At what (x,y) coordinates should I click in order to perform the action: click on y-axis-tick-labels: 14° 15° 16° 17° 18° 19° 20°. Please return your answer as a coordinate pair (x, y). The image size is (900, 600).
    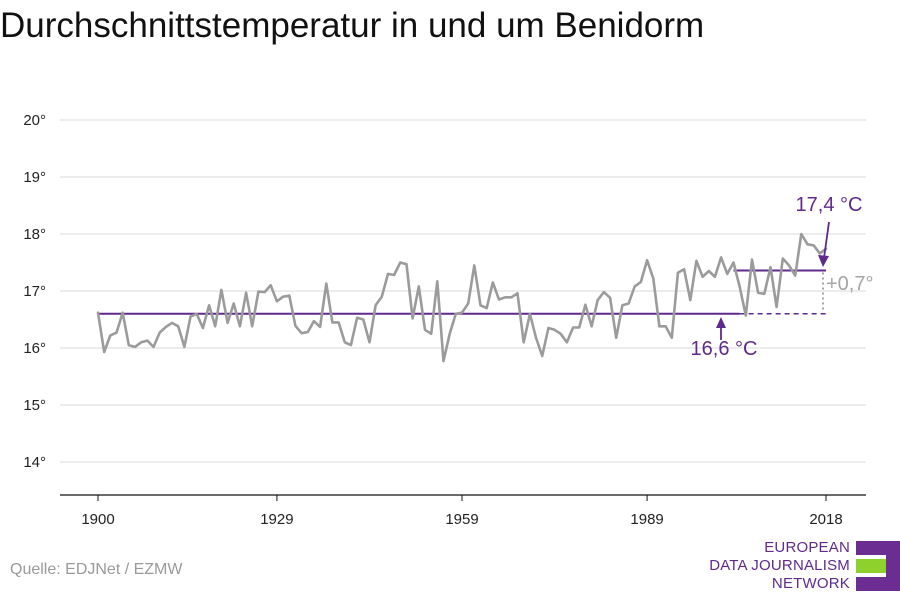
    Looking at the image, I should click on (34, 291).